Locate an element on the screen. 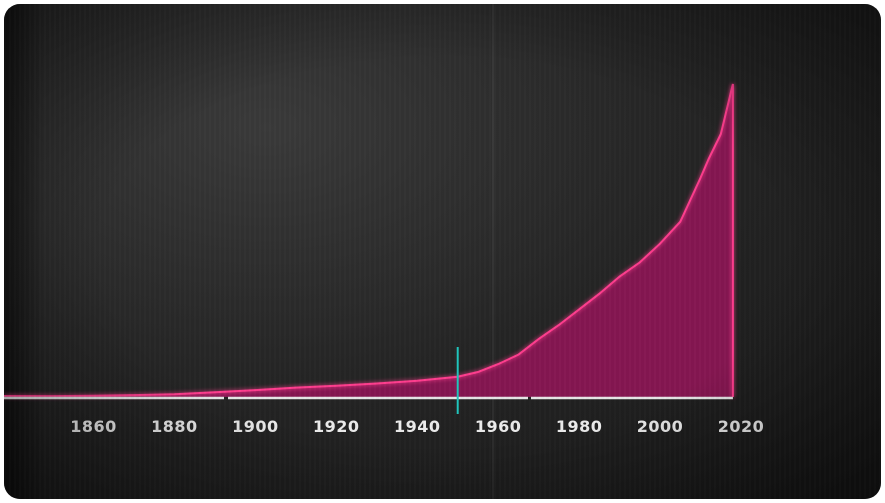  frame-shadow is located at coordinates (24, 251).